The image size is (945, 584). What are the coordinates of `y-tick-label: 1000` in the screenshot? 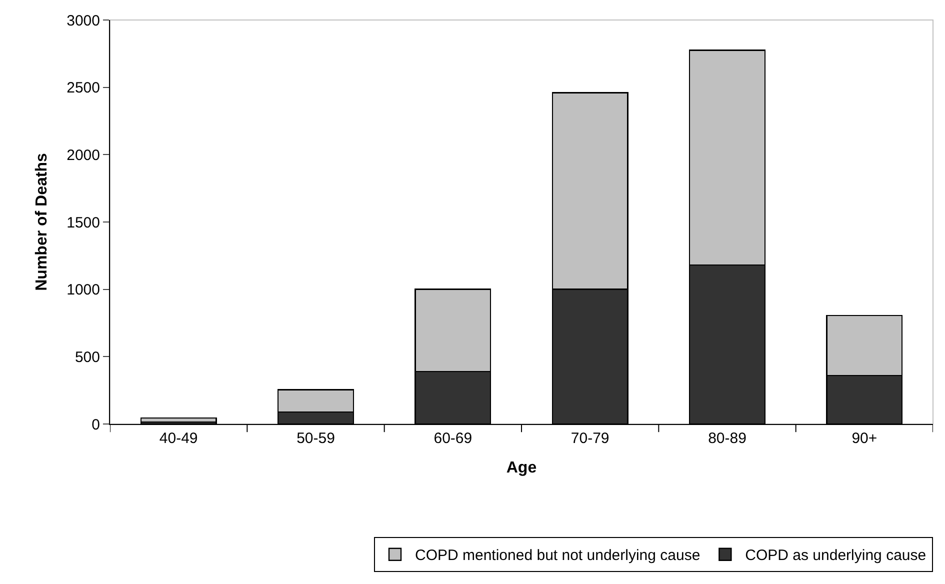 It's located at (83, 290).